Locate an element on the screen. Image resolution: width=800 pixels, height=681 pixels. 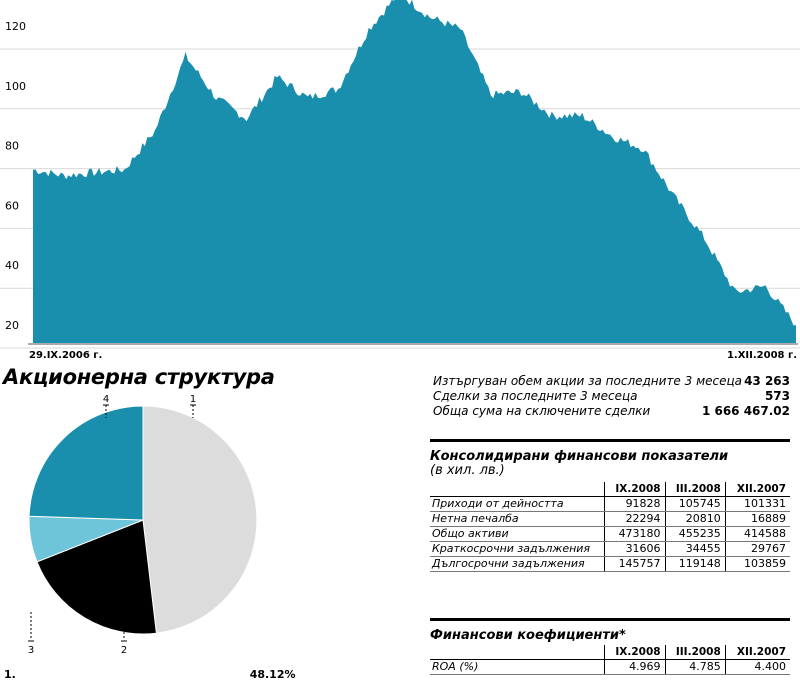
table-cell: 31606 is located at coordinates (635, 549).